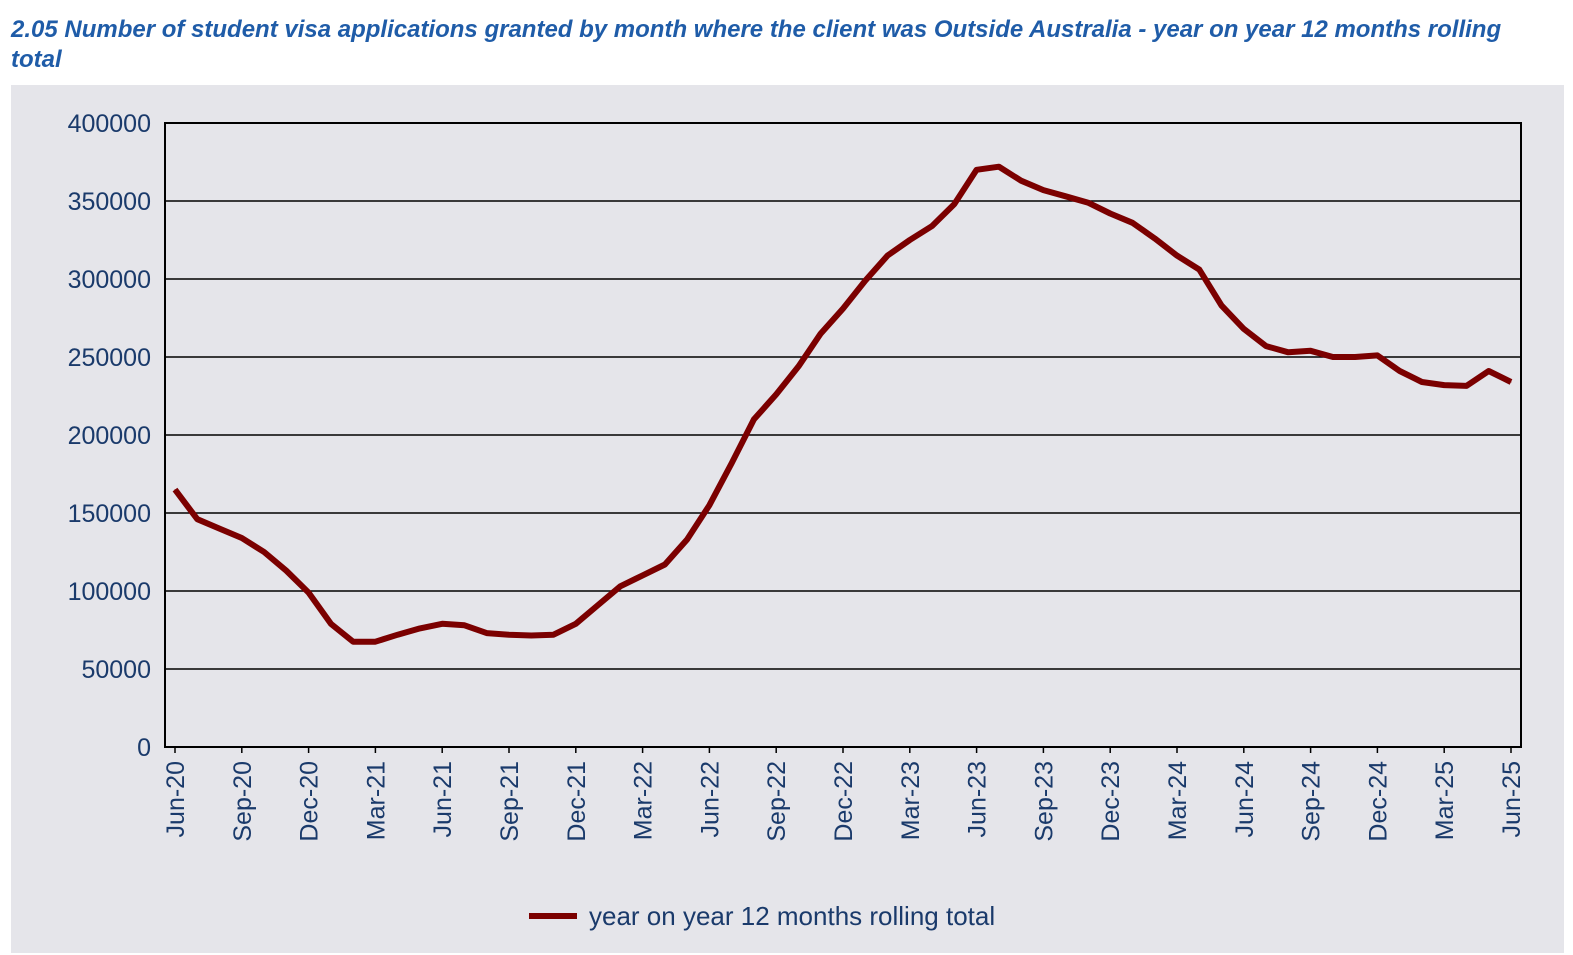 This screenshot has height=955, width=1573. Describe the element at coordinates (1378, 801) in the screenshot. I see `x-tick-label: Dec-24` at that location.